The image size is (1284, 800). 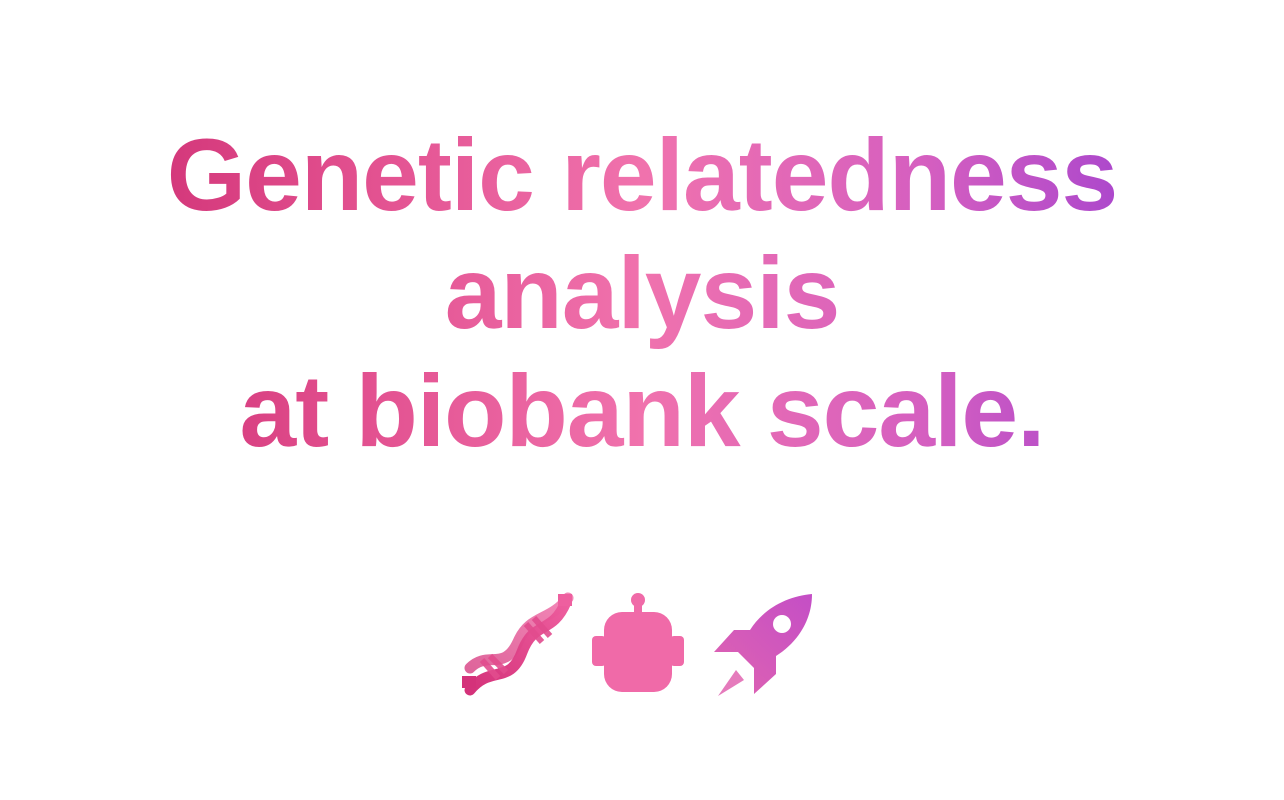 What do you see at coordinates (764, 646) in the screenshot?
I see `rocket-icon` at bounding box center [764, 646].